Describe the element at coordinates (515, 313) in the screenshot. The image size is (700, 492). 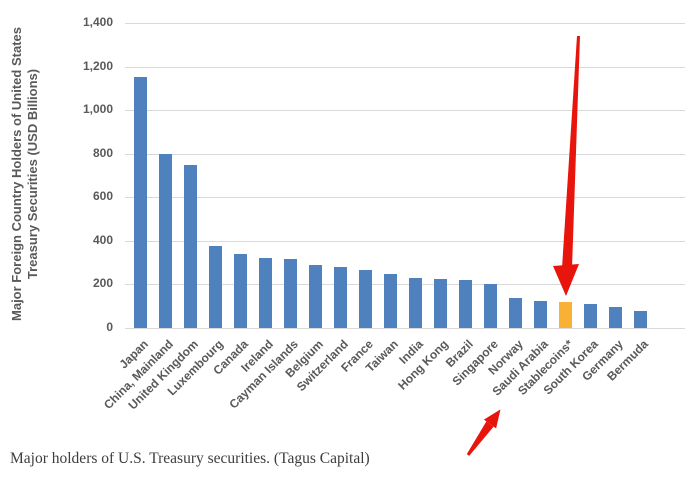
I see `bar-norway` at that location.